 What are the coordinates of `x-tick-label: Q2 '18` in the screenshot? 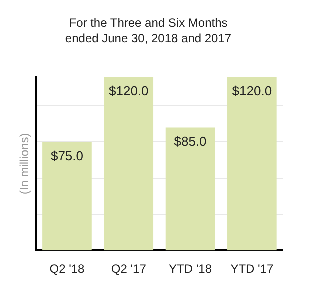 It's located at (68, 269).